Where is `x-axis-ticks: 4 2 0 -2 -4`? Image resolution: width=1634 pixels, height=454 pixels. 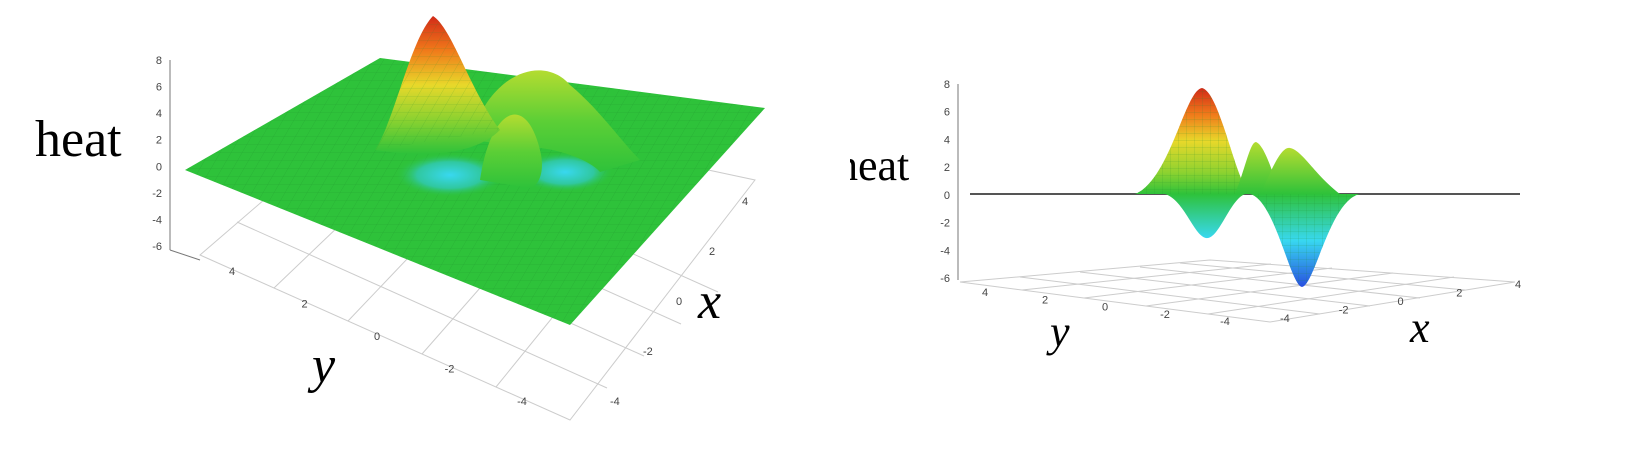 x-axis-ticks: 4 2 0 -2 -4 is located at coordinates (679, 302).